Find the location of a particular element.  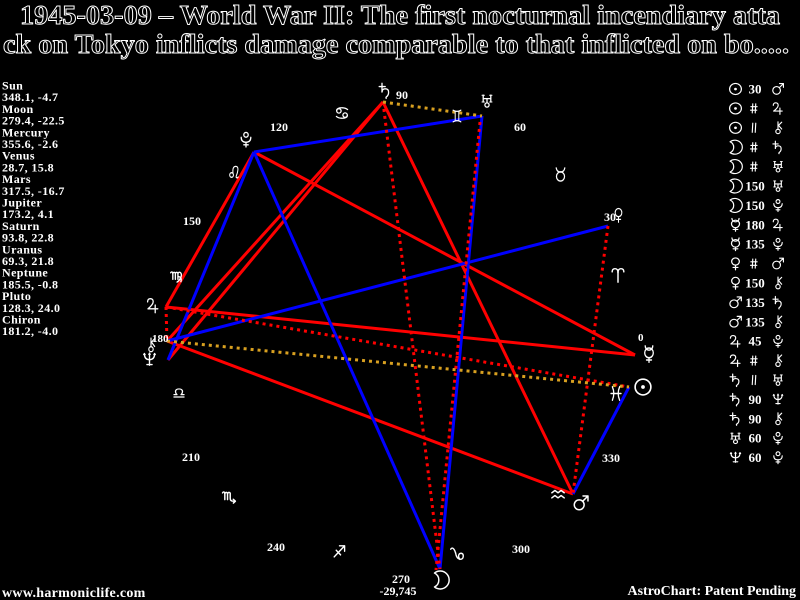

svg-text: 128.3, 24.0 is located at coordinates (31, 308).